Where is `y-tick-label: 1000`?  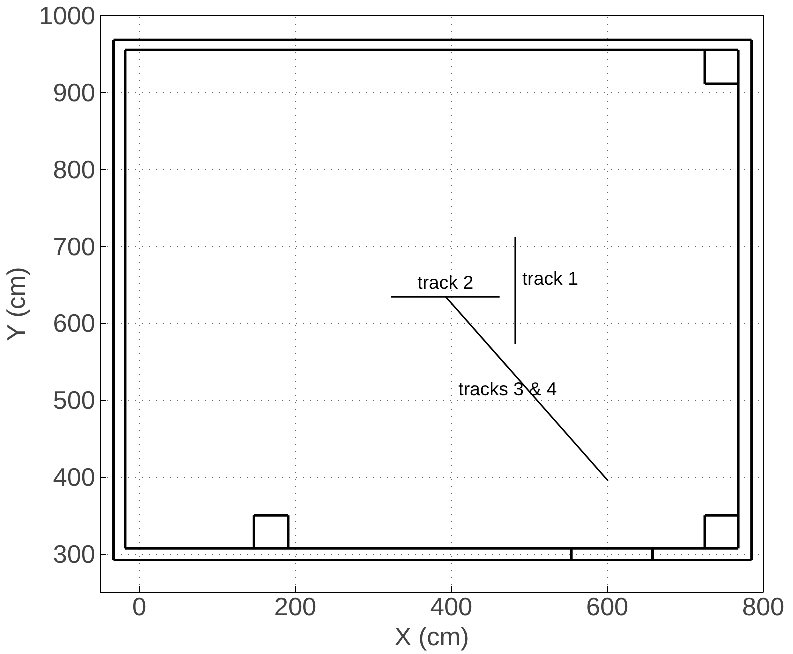 y-tick-label: 1000 is located at coordinates (67, 16).